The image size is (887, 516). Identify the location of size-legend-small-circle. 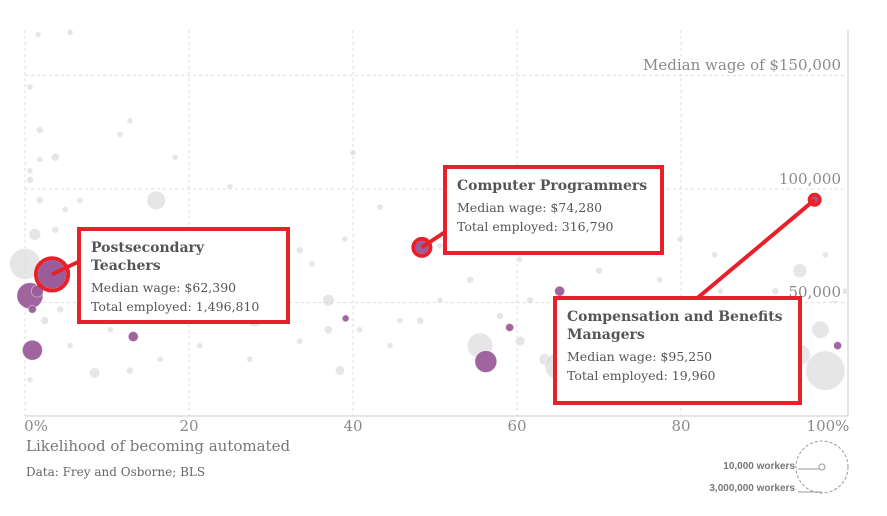
(822, 467).